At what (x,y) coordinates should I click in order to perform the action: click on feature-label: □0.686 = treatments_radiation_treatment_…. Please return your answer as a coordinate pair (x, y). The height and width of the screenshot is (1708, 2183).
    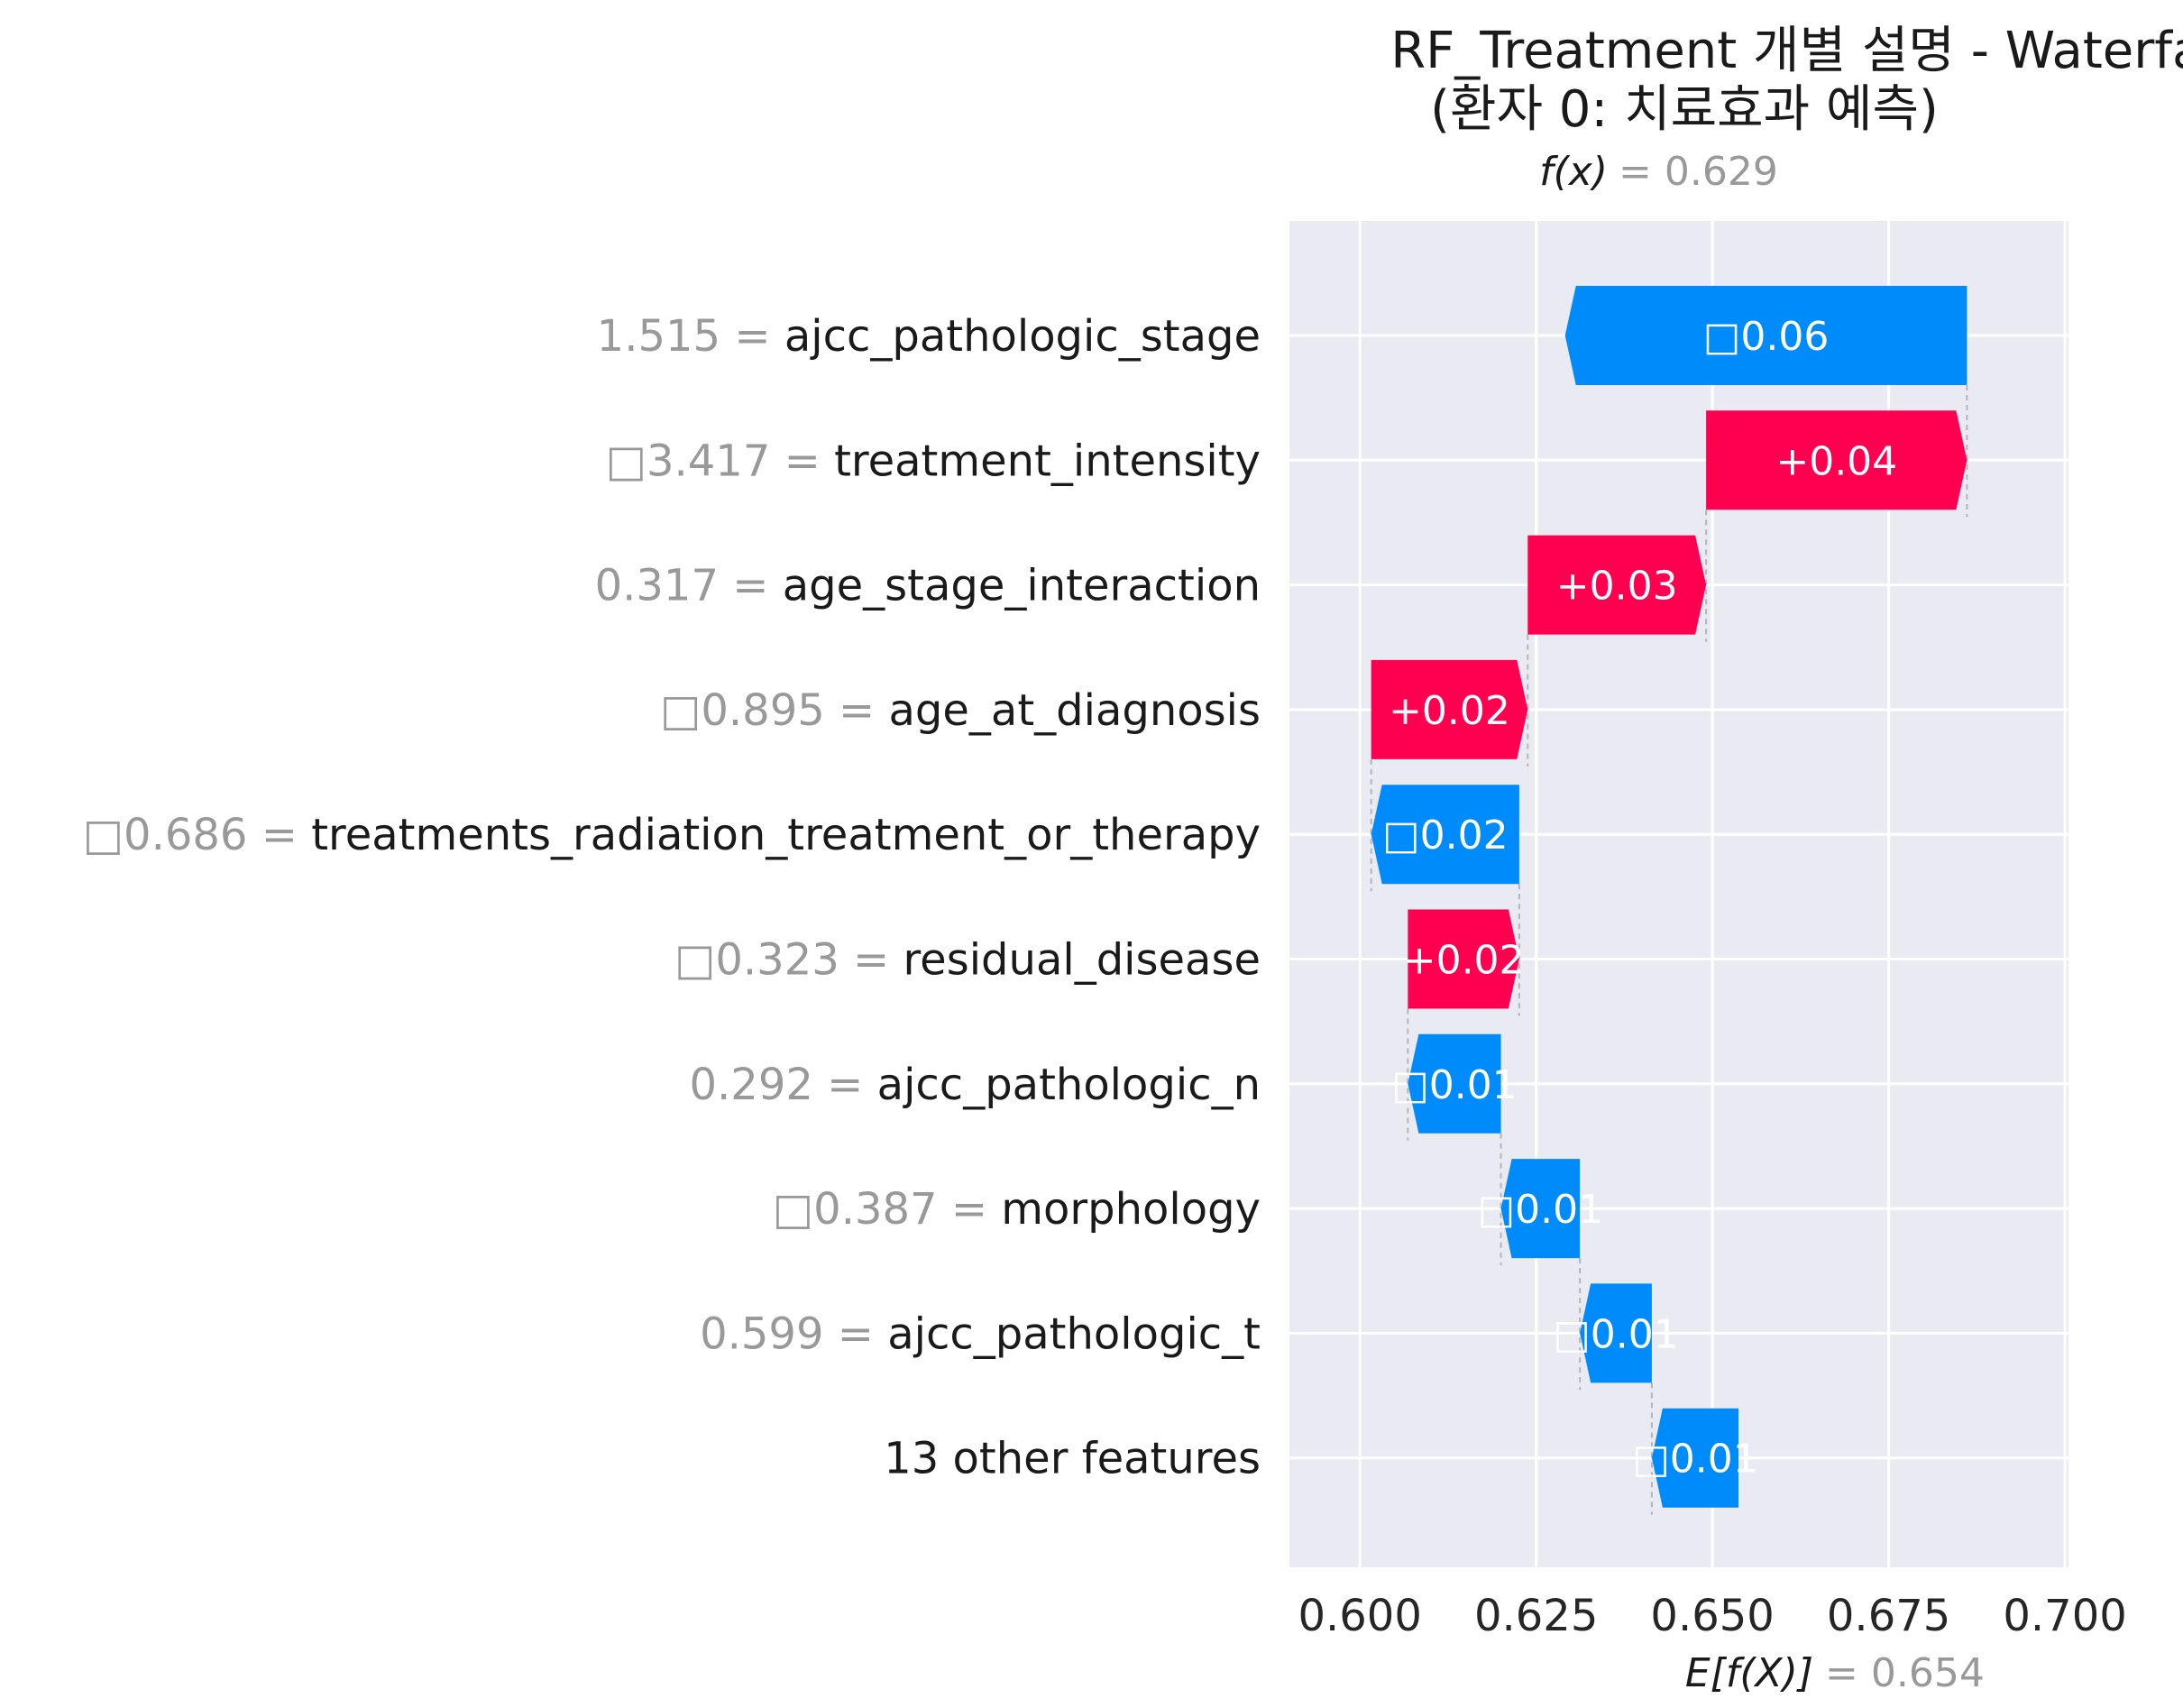
    Looking at the image, I should click on (672, 835).